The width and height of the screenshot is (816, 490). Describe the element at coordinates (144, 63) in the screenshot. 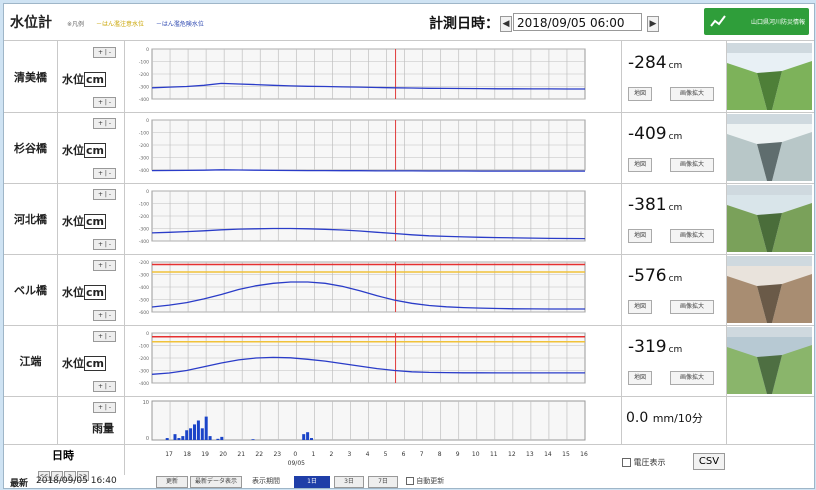

I see `tick-label: -100` at that location.